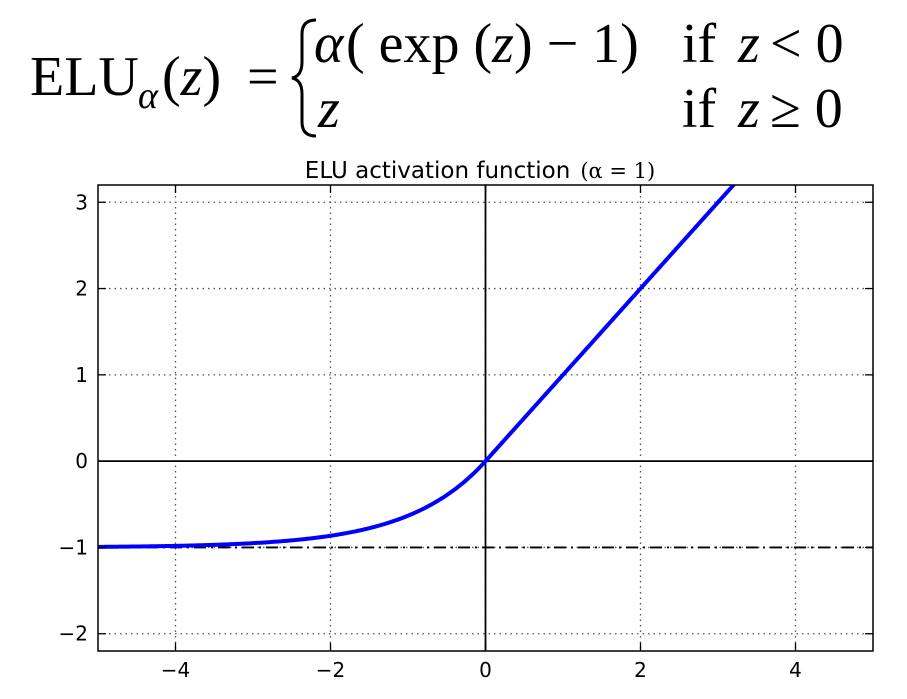  I want to click on formula-brace, so click(304, 78).